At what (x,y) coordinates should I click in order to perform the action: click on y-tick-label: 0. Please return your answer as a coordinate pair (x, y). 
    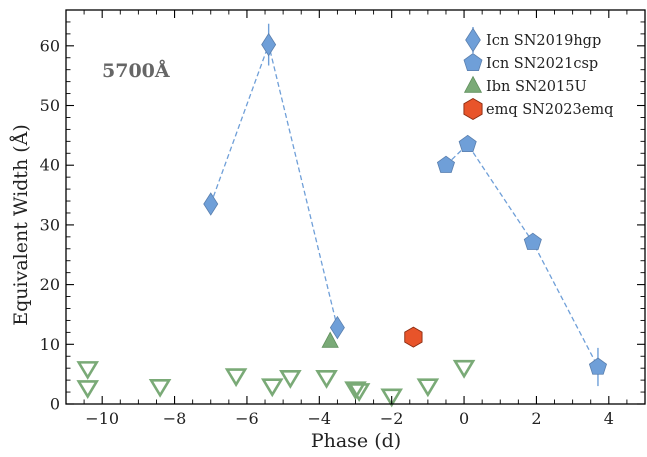
    Looking at the image, I should click on (55, 404).